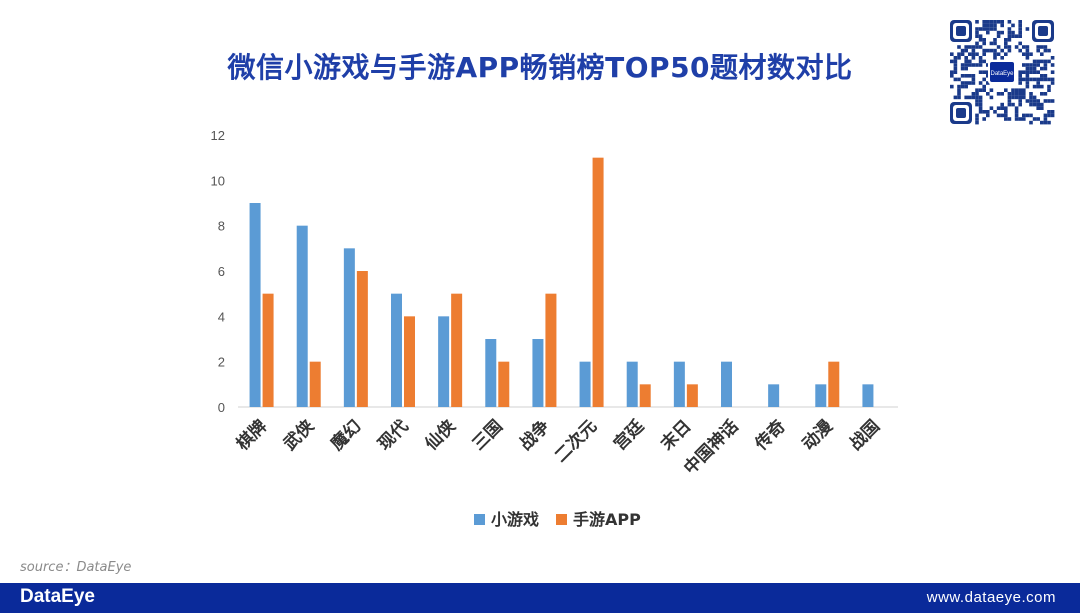 The width and height of the screenshot is (1080, 613). I want to click on x-category-label: 仙侠, so click(441, 435).